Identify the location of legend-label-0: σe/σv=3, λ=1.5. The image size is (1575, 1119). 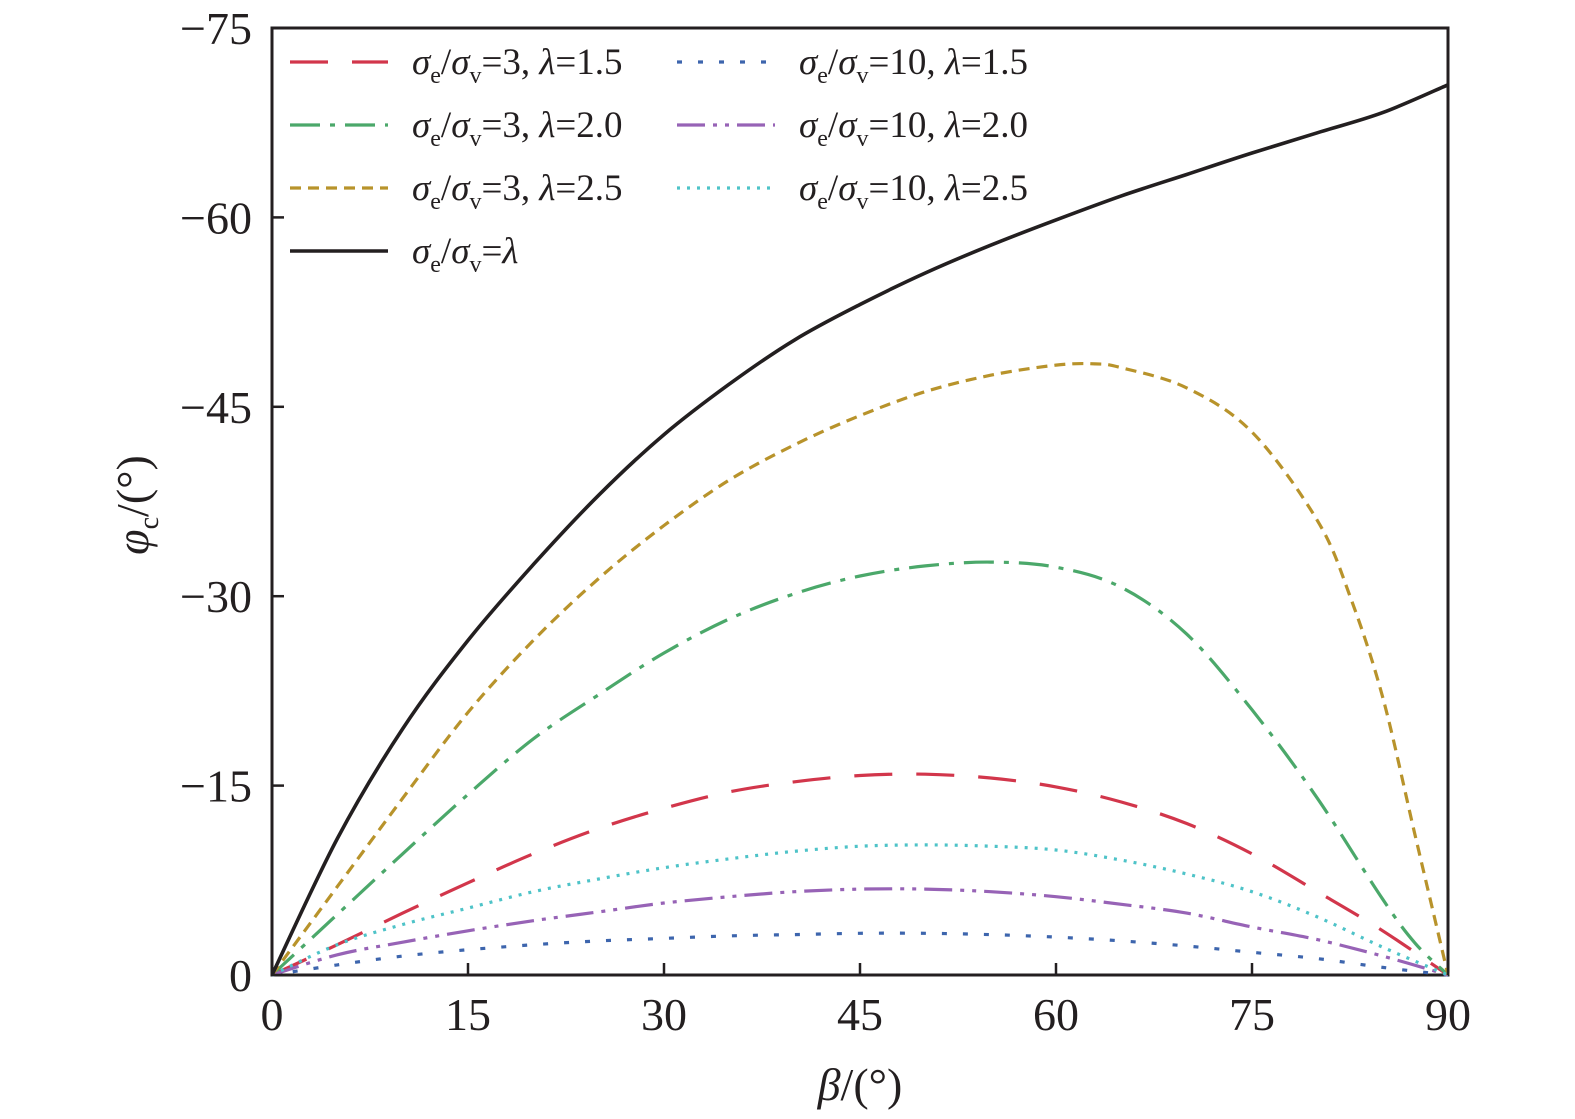
(517, 65).